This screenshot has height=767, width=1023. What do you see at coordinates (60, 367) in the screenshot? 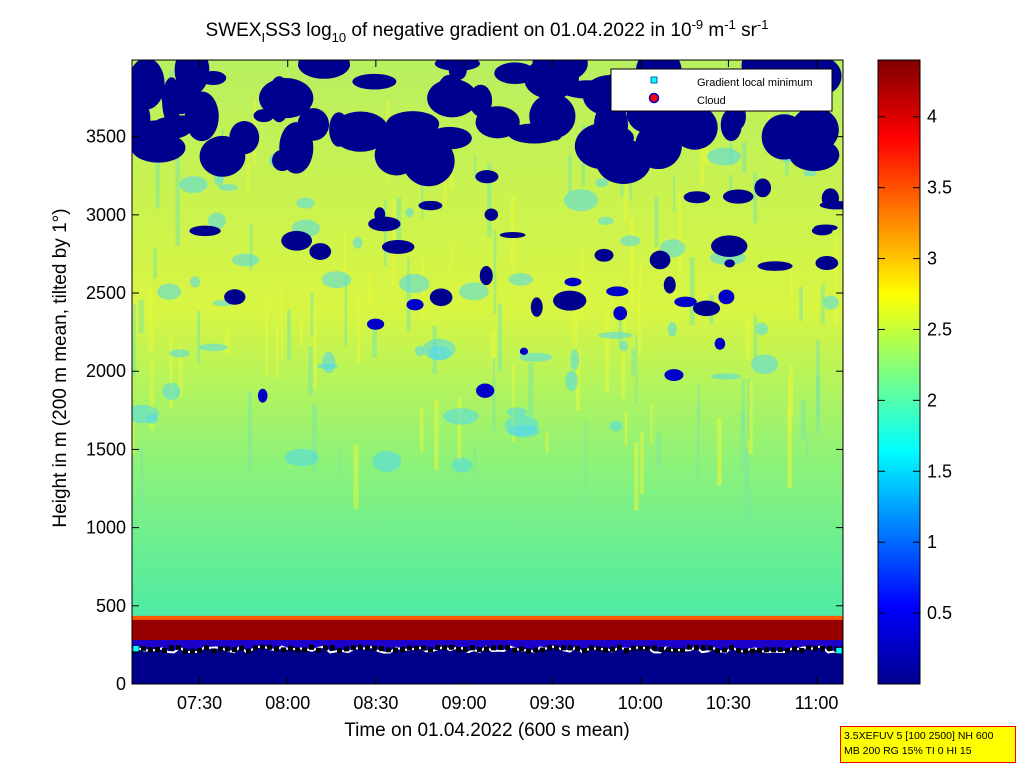
I see `y-axis-label: Height in m (200 m mean, tilted by 1°)` at bounding box center [60, 367].